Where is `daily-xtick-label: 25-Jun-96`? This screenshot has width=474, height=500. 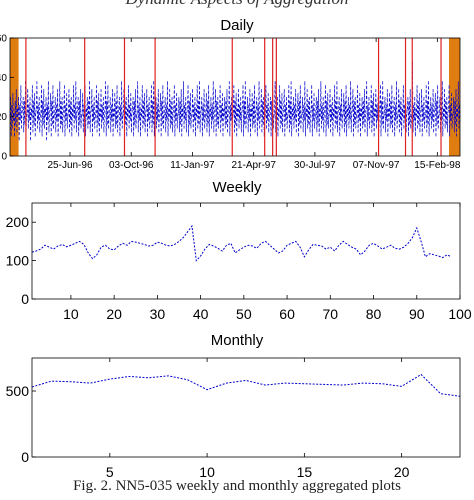 daily-xtick-label: 25-Jun-96 is located at coordinates (69, 165).